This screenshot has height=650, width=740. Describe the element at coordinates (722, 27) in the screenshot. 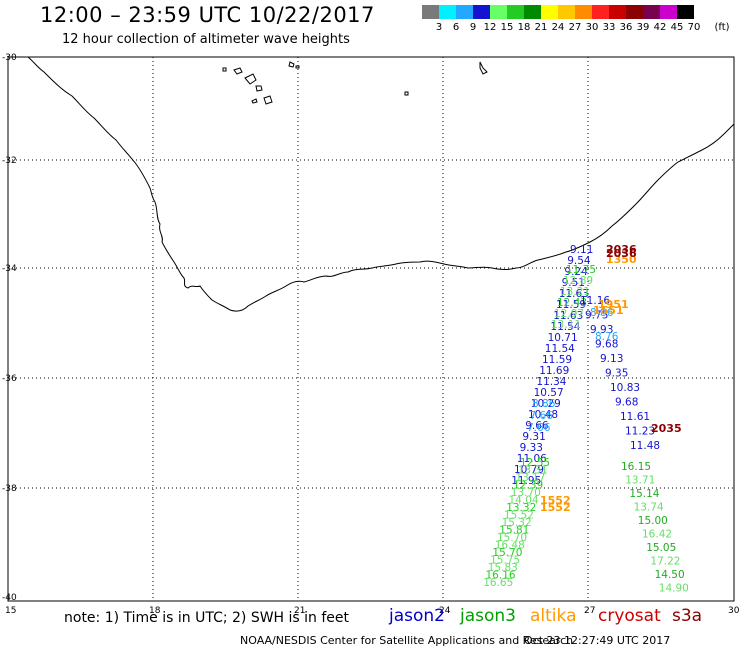

I see `legend-unit: (ft)` at that location.